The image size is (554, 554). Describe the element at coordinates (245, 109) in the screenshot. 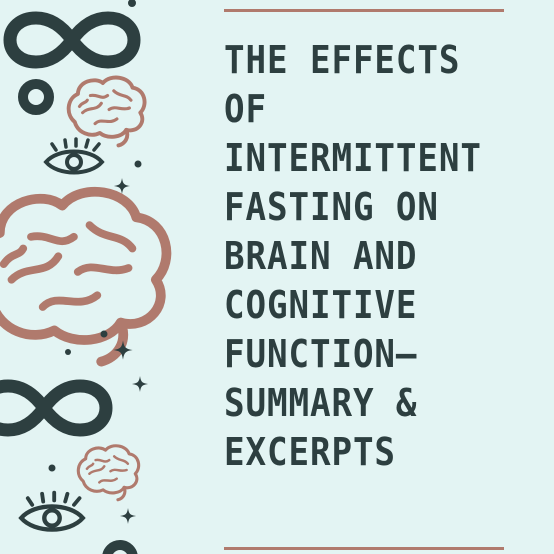

I see `title-line: OF` at that location.